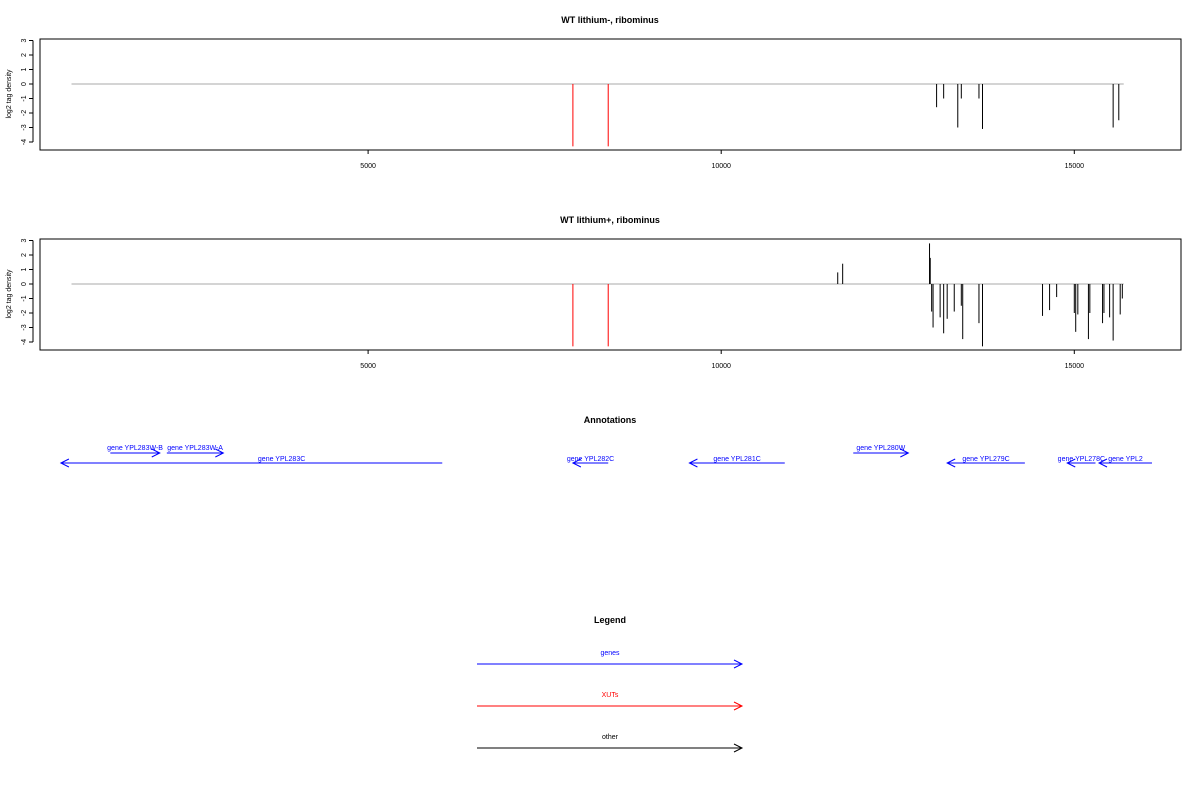 The width and height of the screenshot is (1200, 805). I want to click on legend-items: genes XUTs other, so click(610, 701).